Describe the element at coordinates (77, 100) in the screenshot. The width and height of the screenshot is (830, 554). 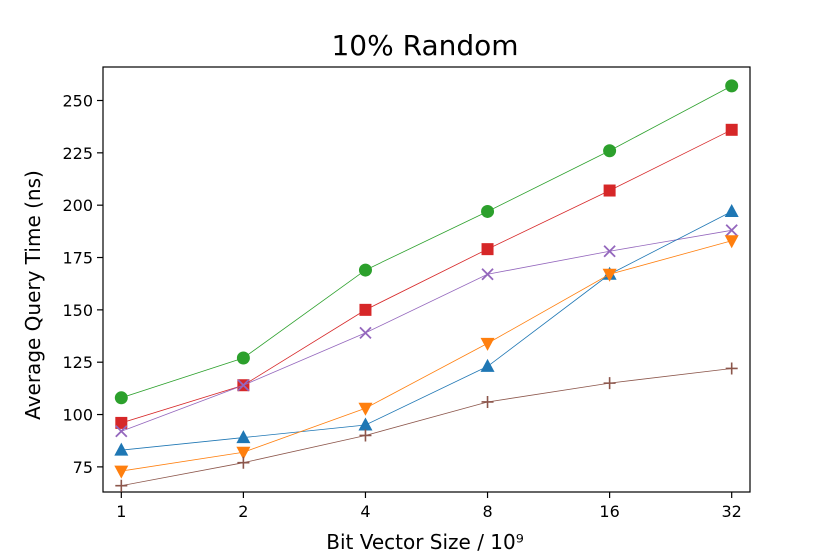
I see `y-tick-label: 250` at that location.